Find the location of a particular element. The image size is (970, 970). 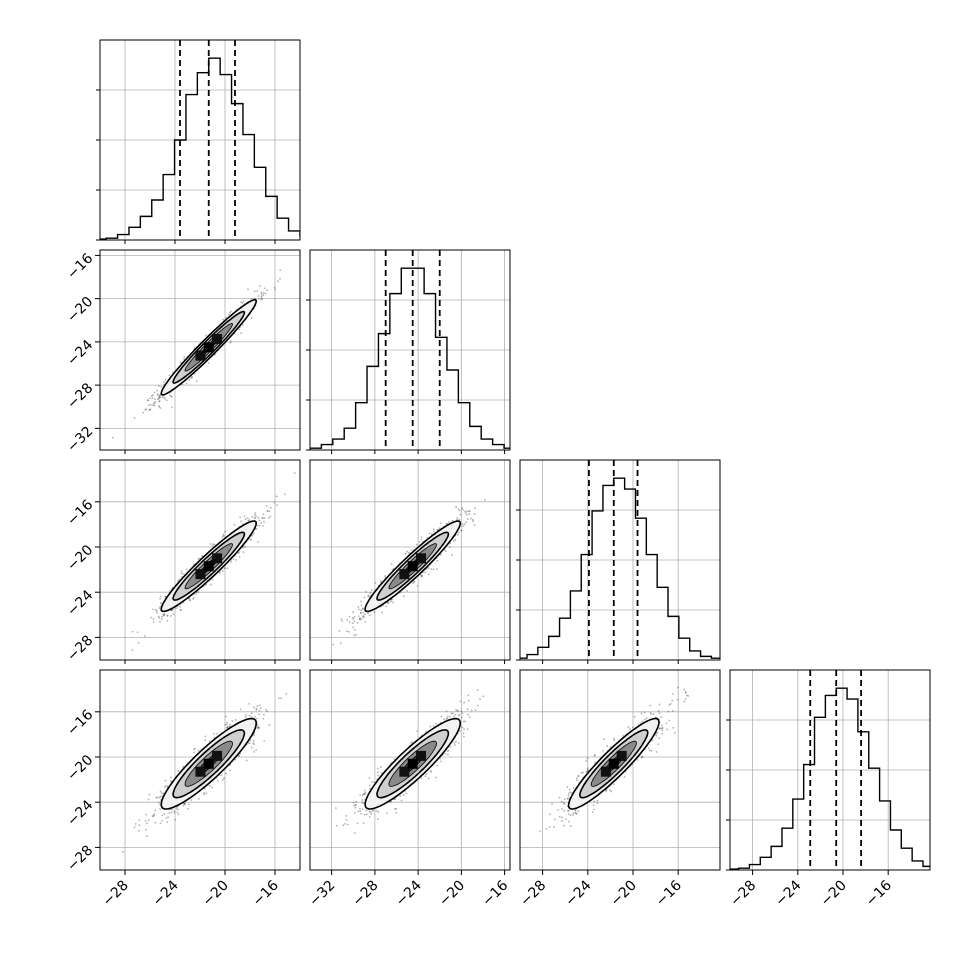

y-tick-label: −16 is located at coordinates (80, 723).